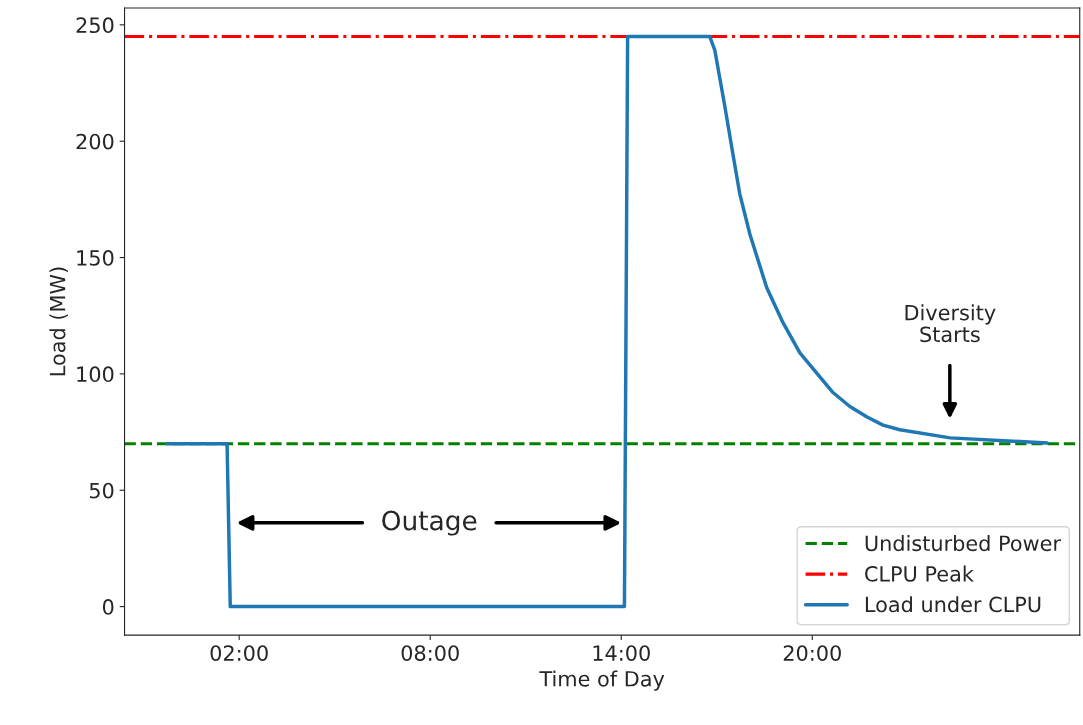 The height and width of the screenshot is (725, 1083). I want to click on y-tick-label: 250, so click(95, 25).